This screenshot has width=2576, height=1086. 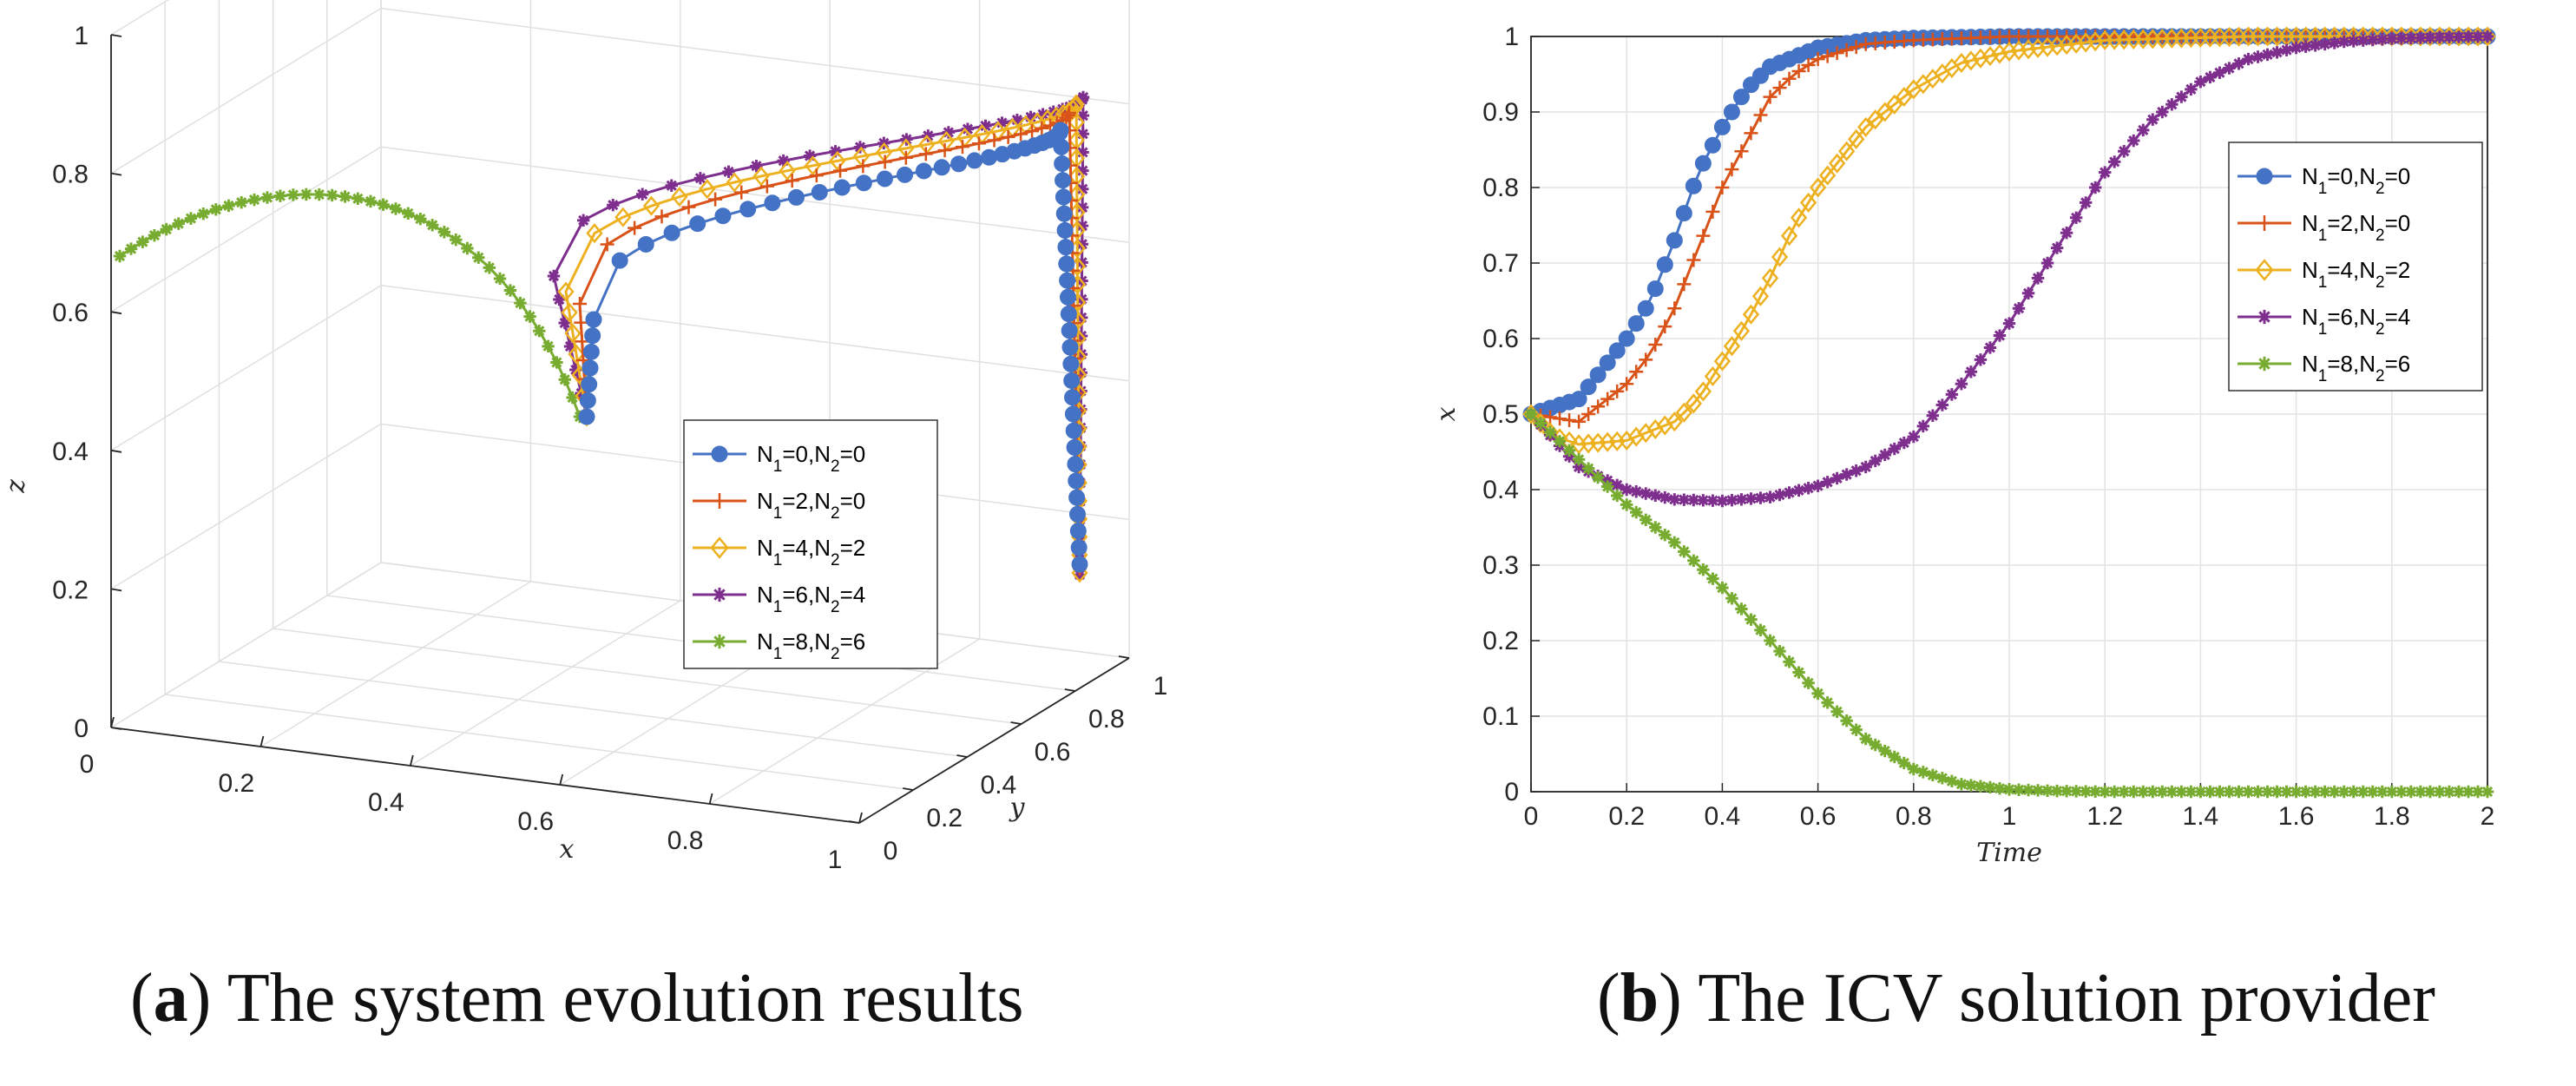 I want to click on chart-a-ztick-label-2: 0.4, so click(x=70, y=452).